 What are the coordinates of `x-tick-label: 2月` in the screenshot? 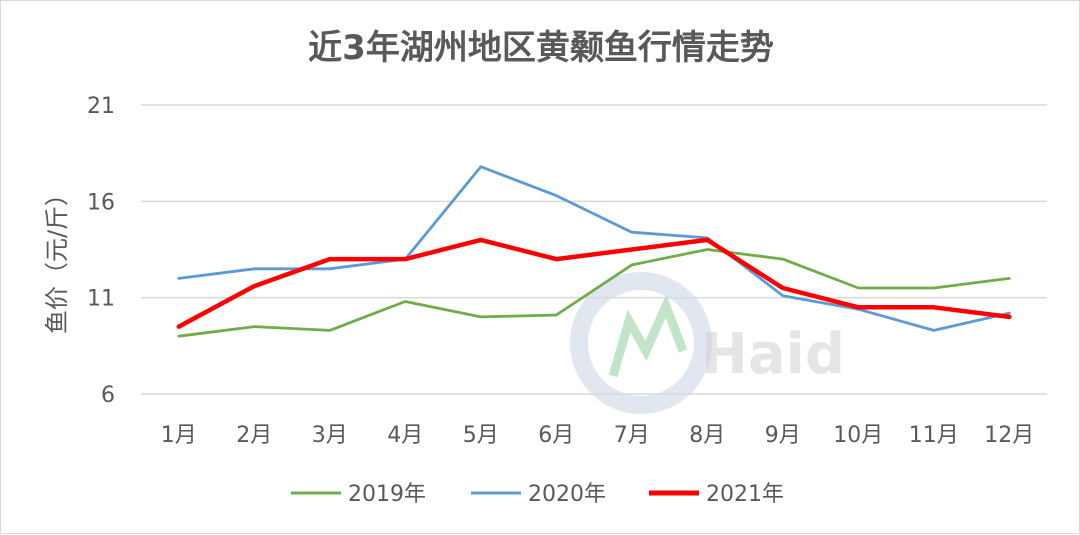 It's located at (254, 435).